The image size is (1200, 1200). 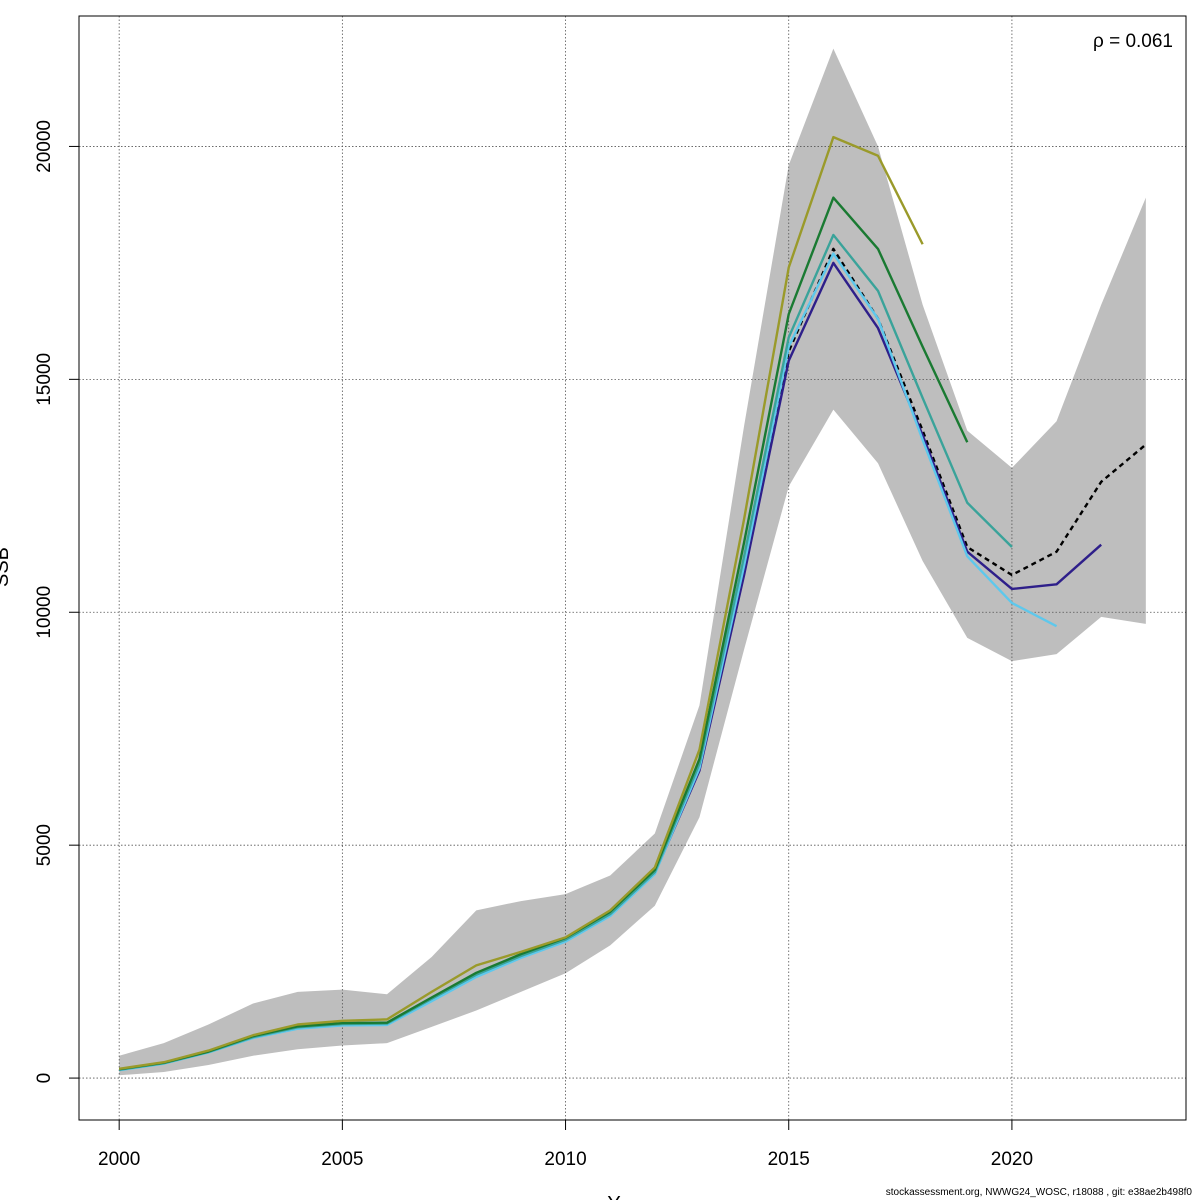 What do you see at coordinates (44, 612) in the screenshot?
I see `y-tick-label-10000: 10000` at bounding box center [44, 612].